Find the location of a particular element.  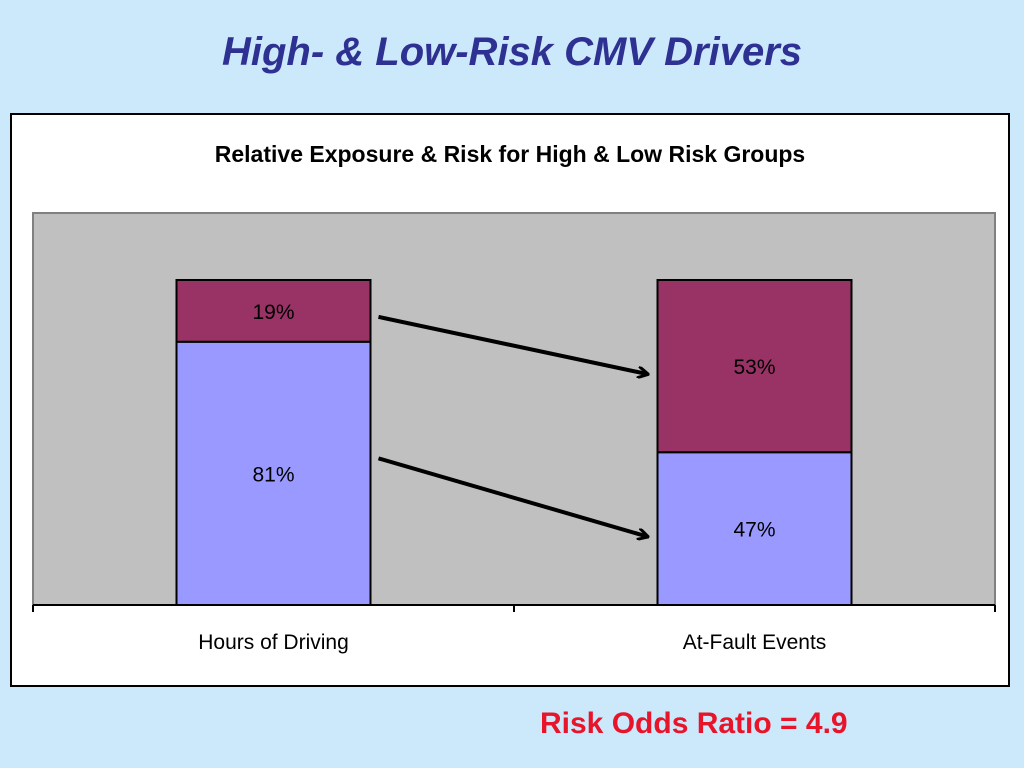

data-label-2-1: 47% is located at coordinates (754, 530).